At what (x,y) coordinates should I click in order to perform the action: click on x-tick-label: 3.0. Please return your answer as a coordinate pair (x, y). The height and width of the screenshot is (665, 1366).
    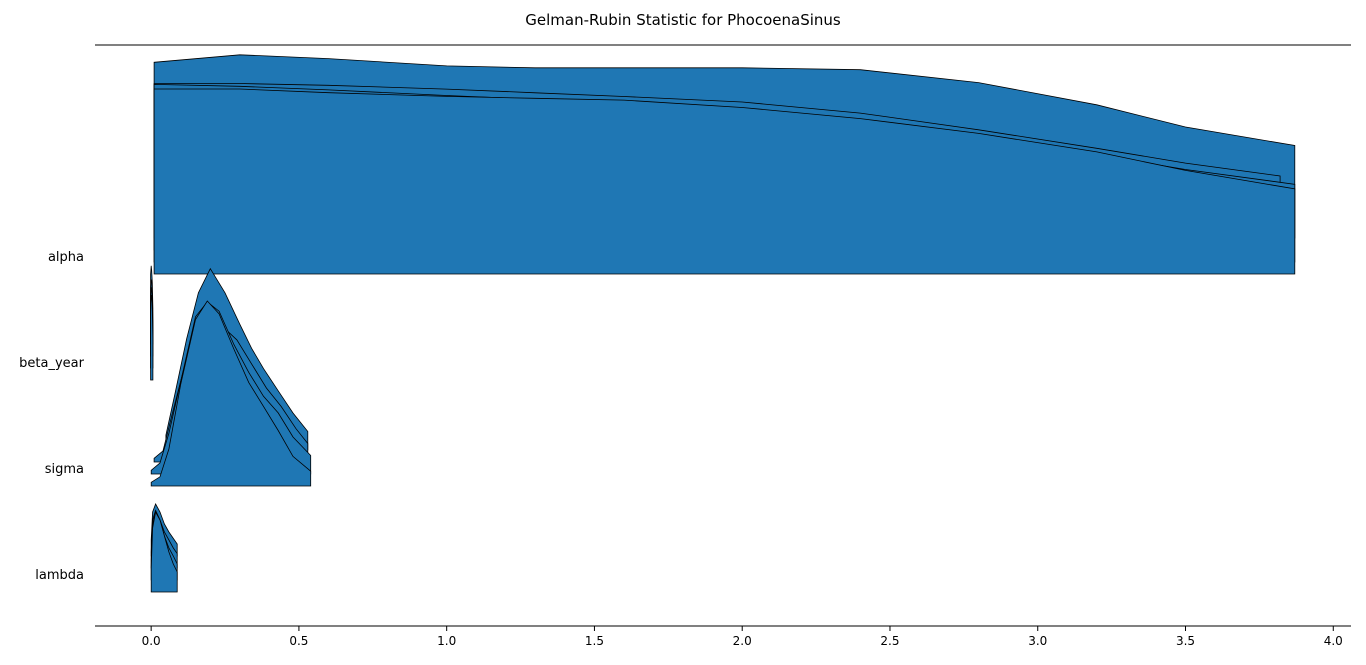
    Looking at the image, I should click on (1037, 641).